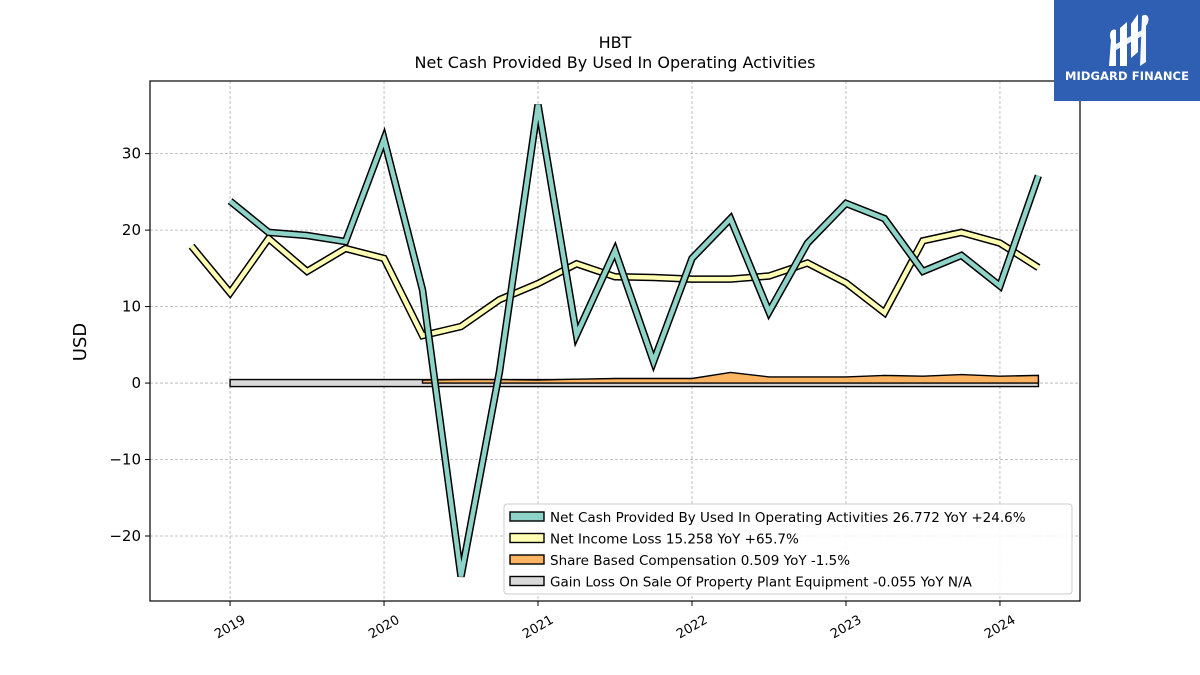  Describe the element at coordinates (80, 342) in the screenshot. I see `y-axis-label: USD` at that location.